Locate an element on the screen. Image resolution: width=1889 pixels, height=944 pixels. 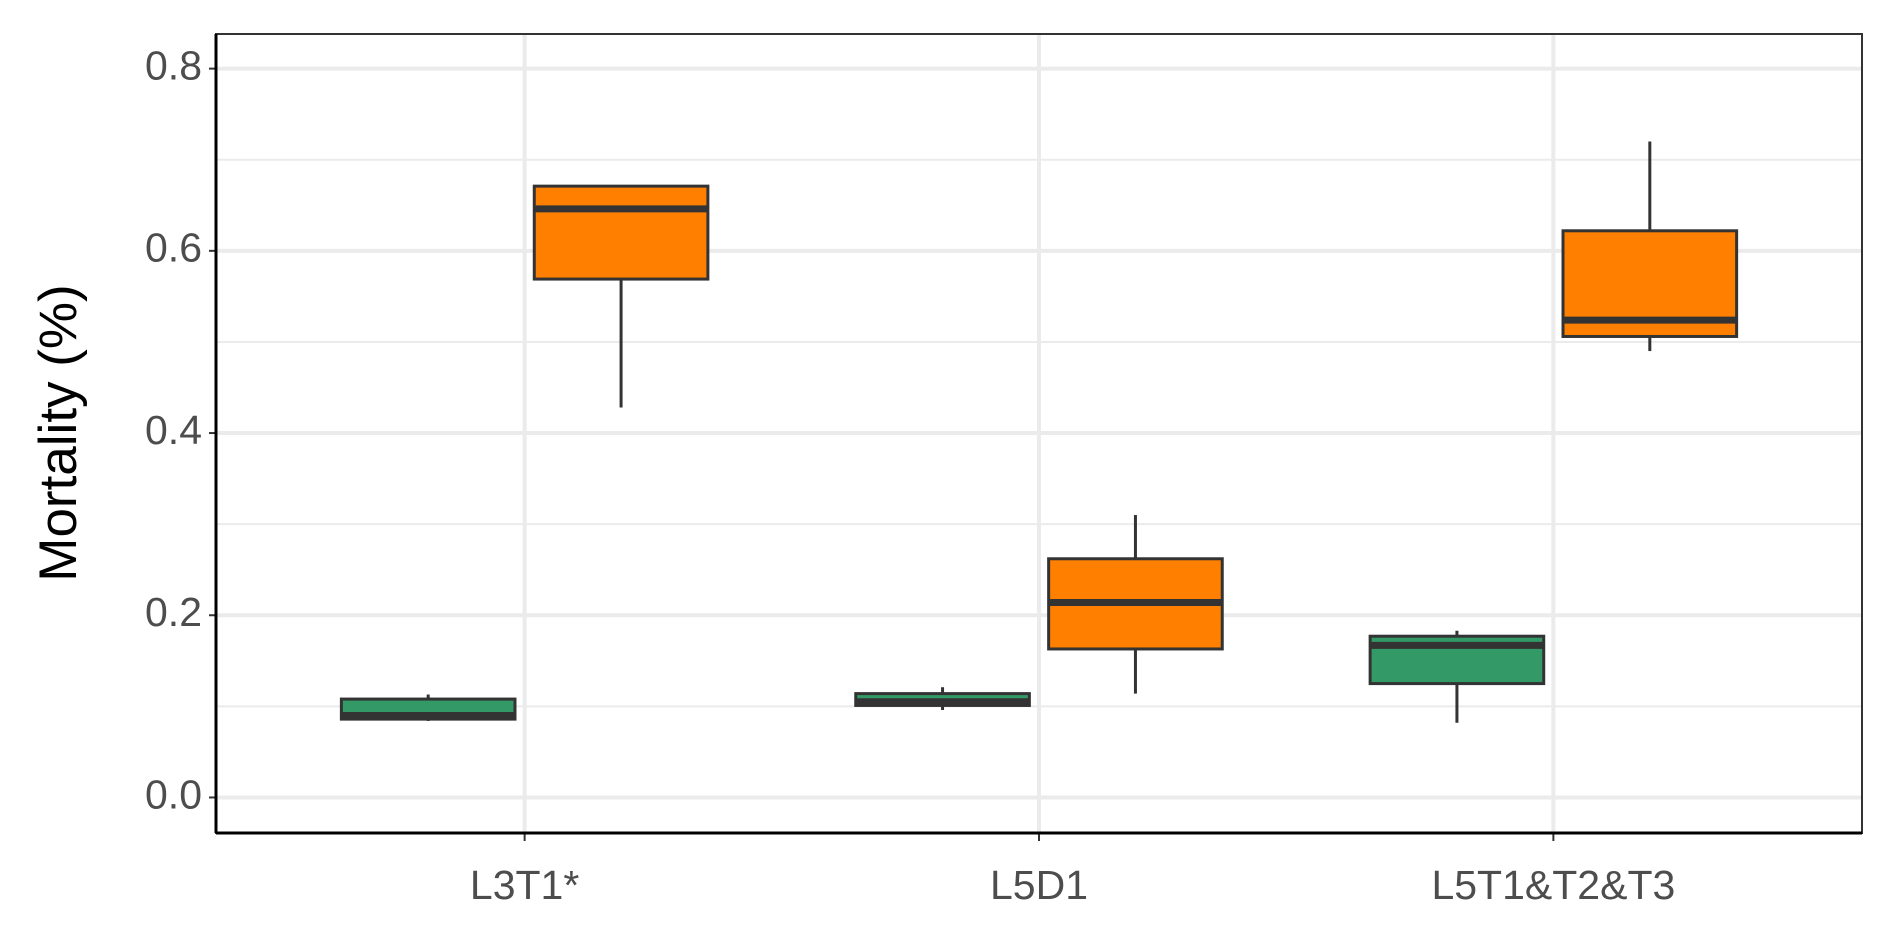
y-tick-label: 0.0 is located at coordinates (173, 794).